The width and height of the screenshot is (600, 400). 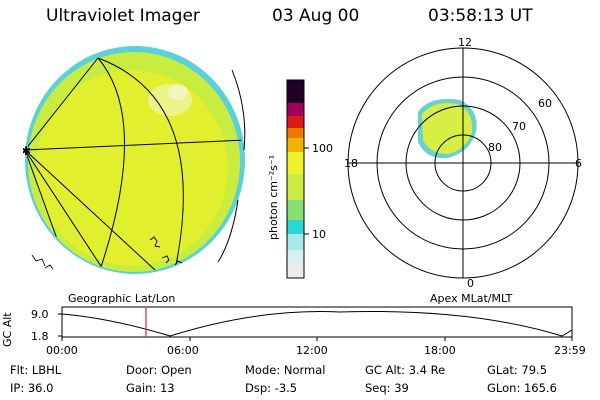 I want to click on alt-x-tick-3: 18:00, so click(x=440, y=350).